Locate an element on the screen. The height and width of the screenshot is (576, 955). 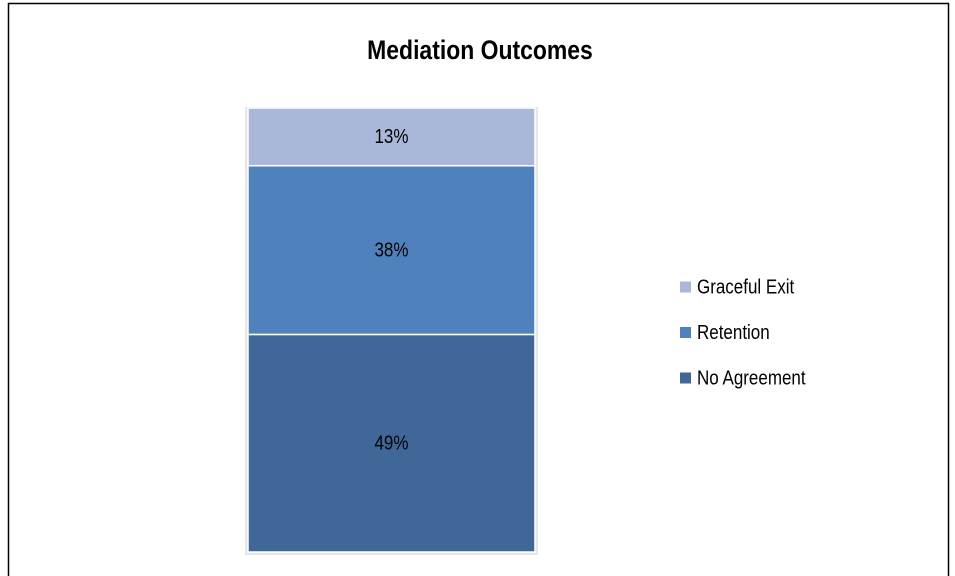
legend-label: Graceful Exit is located at coordinates (746, 286).